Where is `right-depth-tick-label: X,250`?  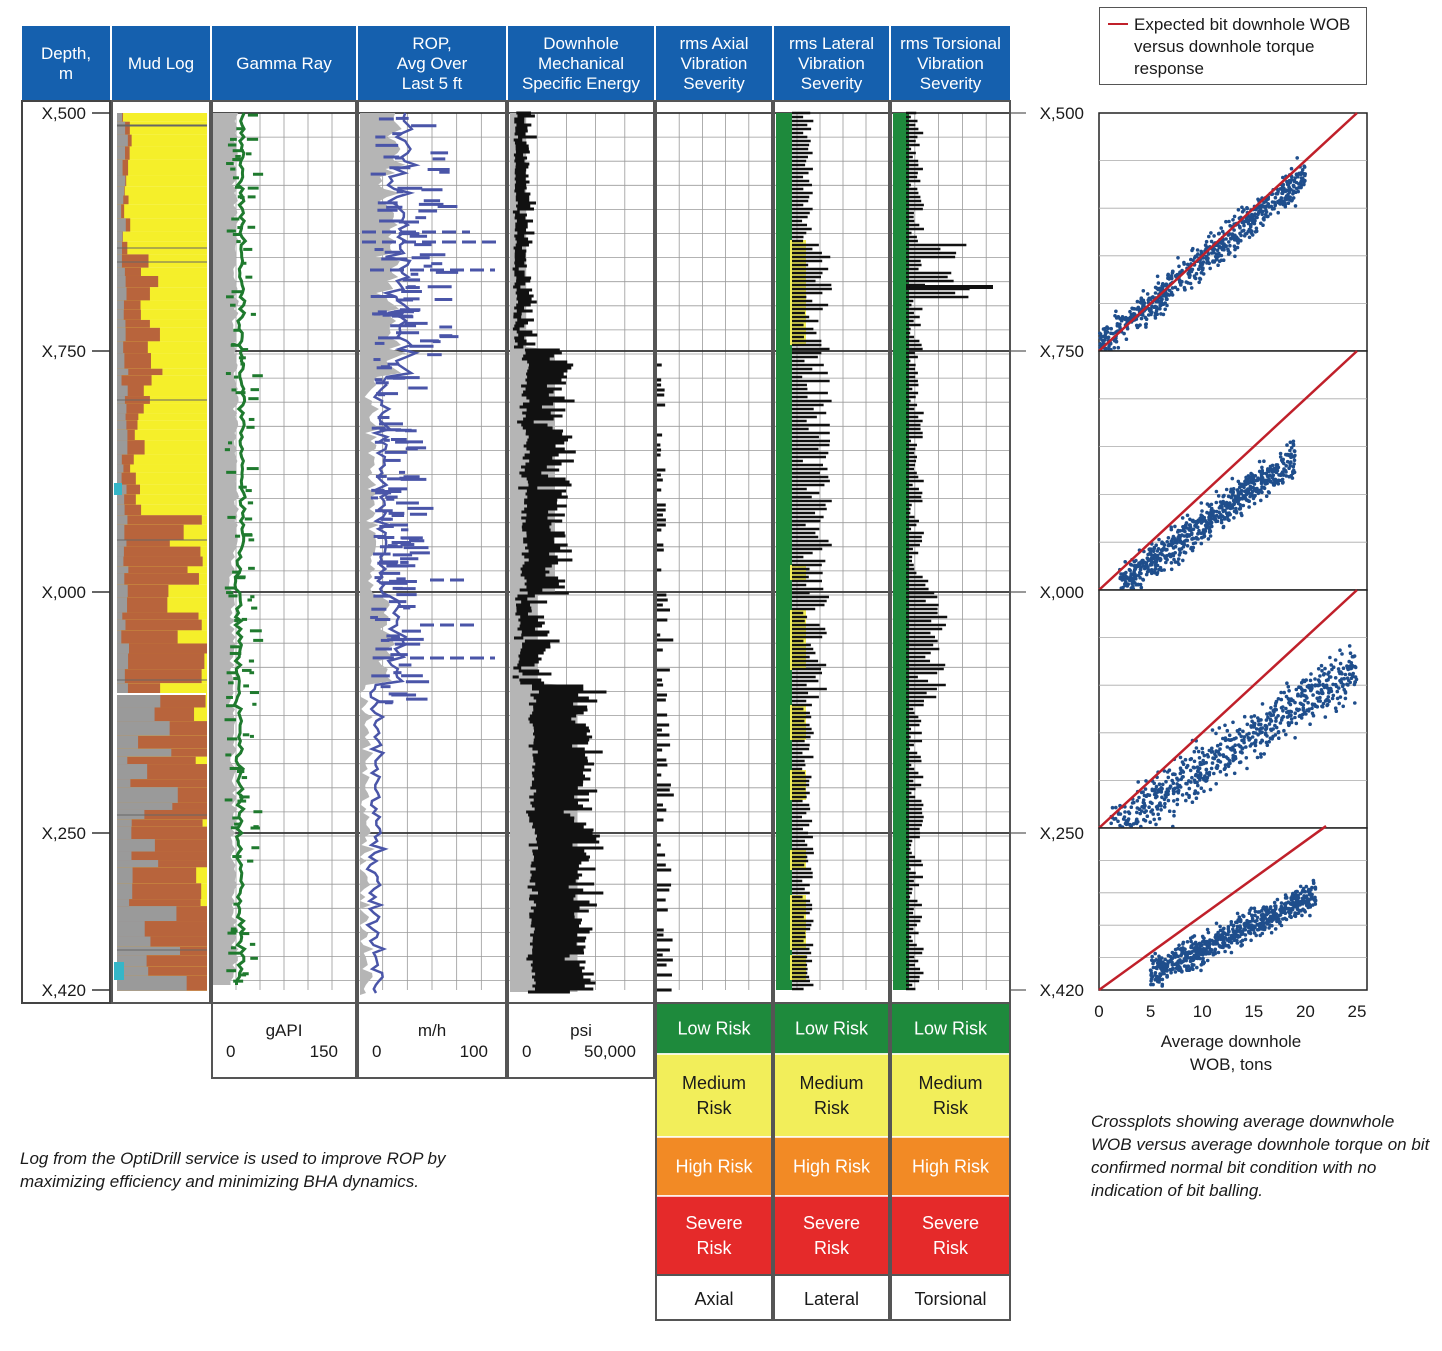 right-depth-tick-label: X,250 is located at coordinates (1062, 833).